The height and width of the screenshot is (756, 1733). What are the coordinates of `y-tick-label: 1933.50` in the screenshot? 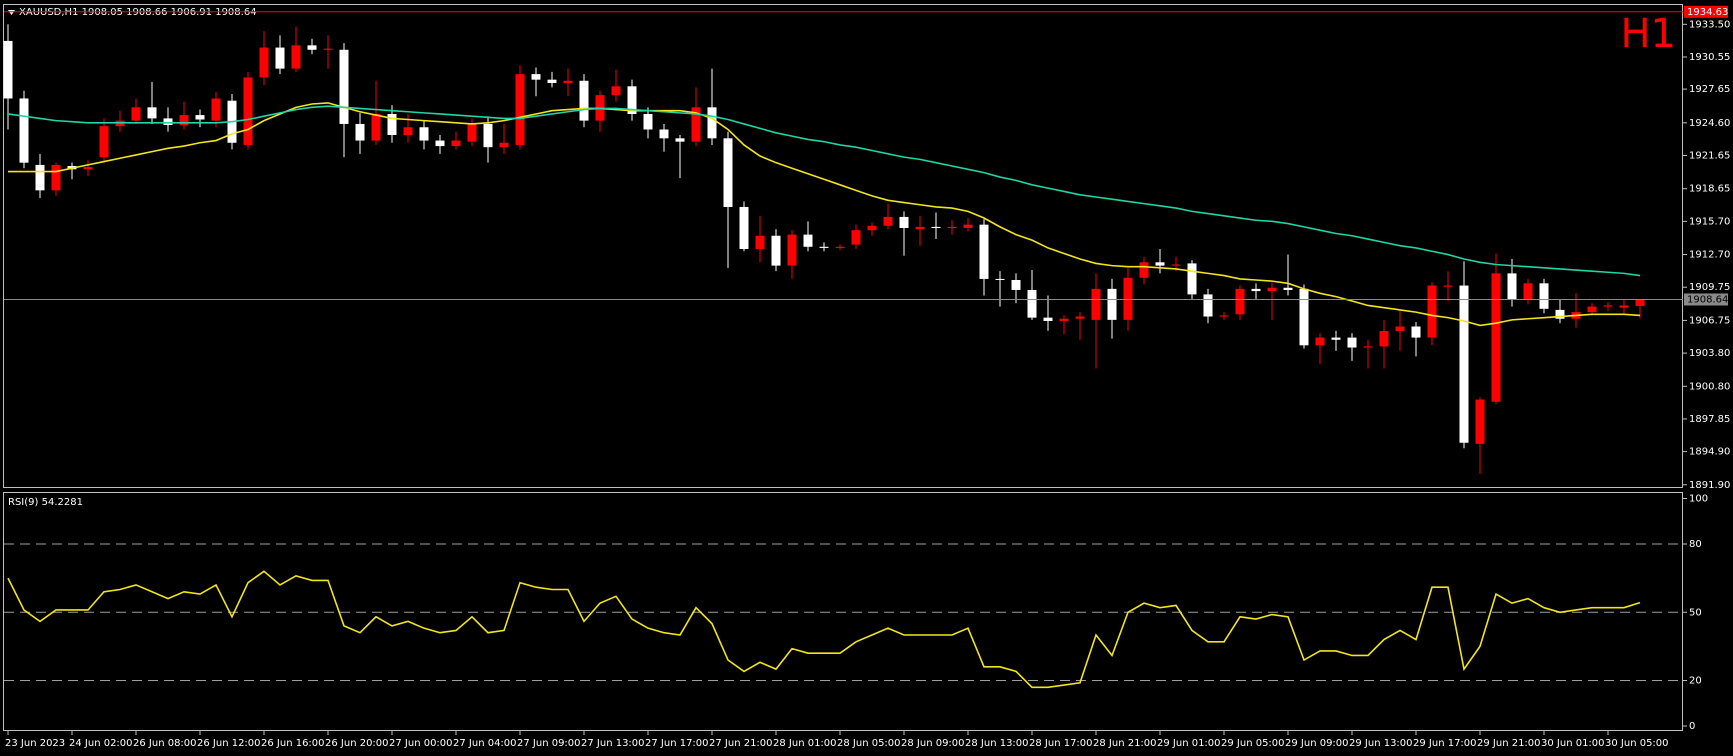 It's located at (1709, 24).